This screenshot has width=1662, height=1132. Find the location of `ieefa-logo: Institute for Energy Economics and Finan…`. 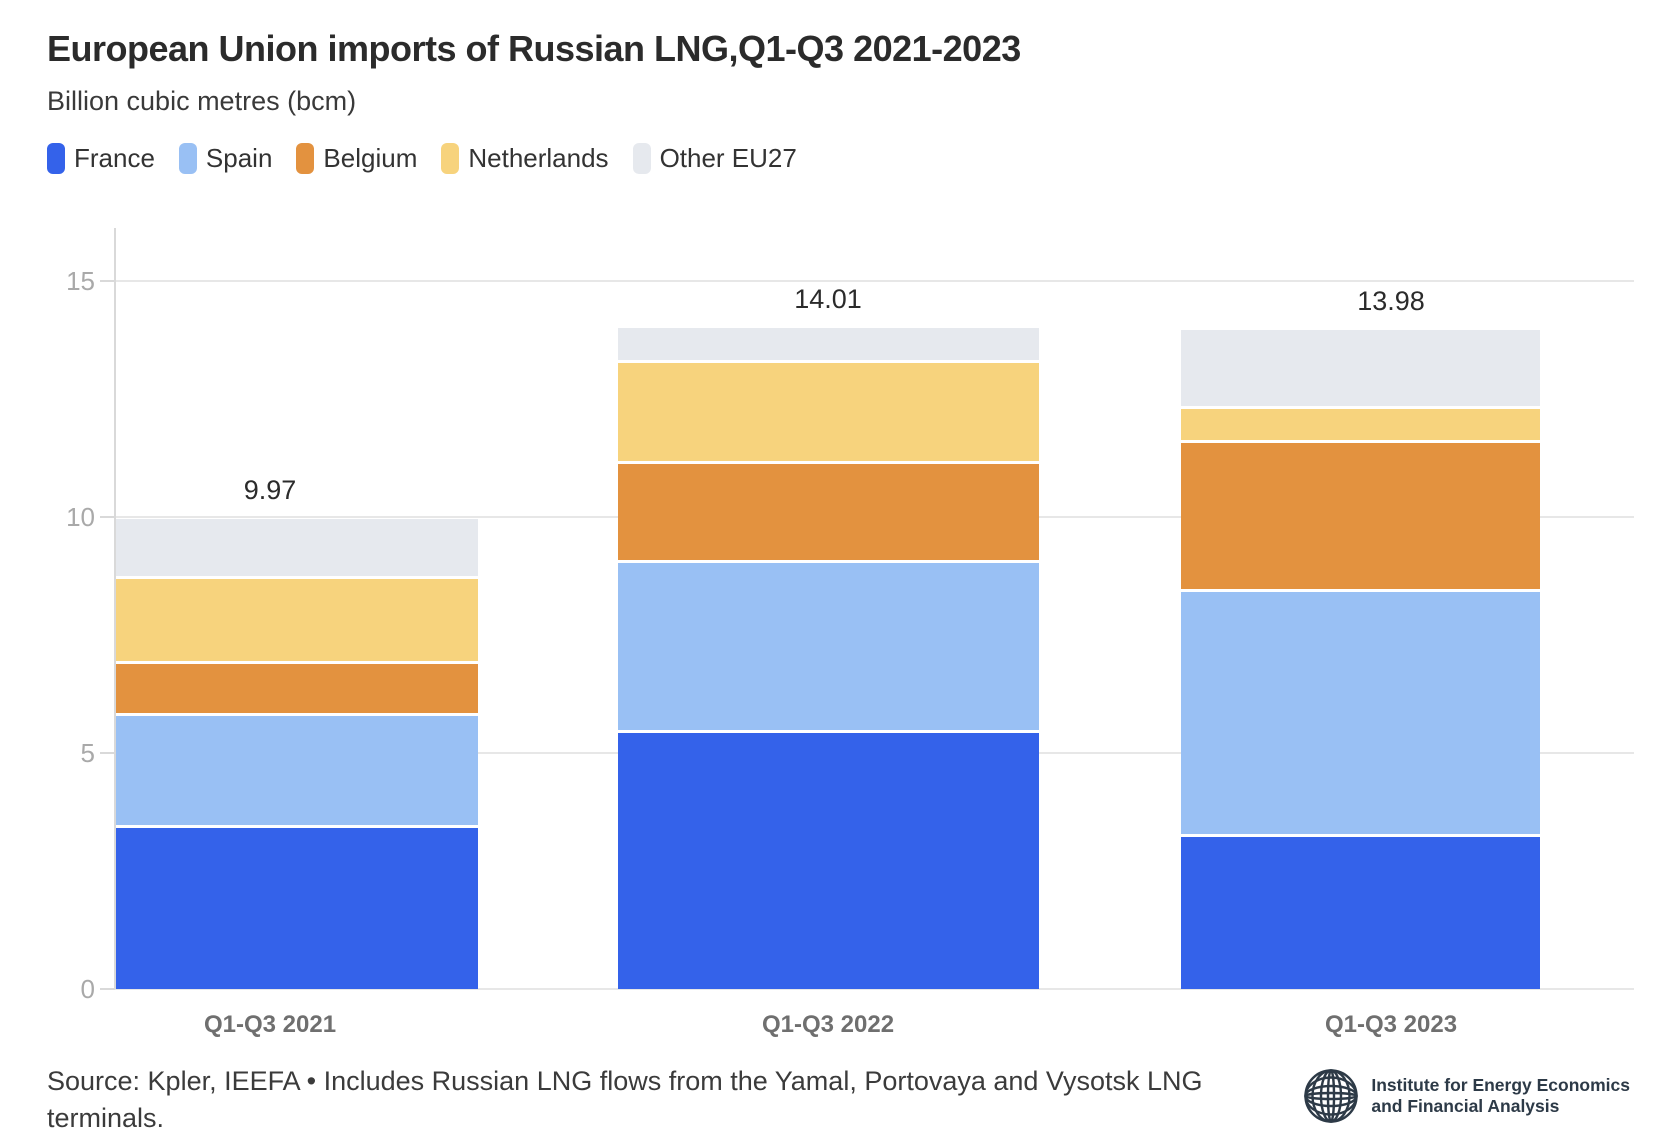

ieefa-logo: Institute for Energy Economics and Finan… is located at coordinates (1466, 1096).